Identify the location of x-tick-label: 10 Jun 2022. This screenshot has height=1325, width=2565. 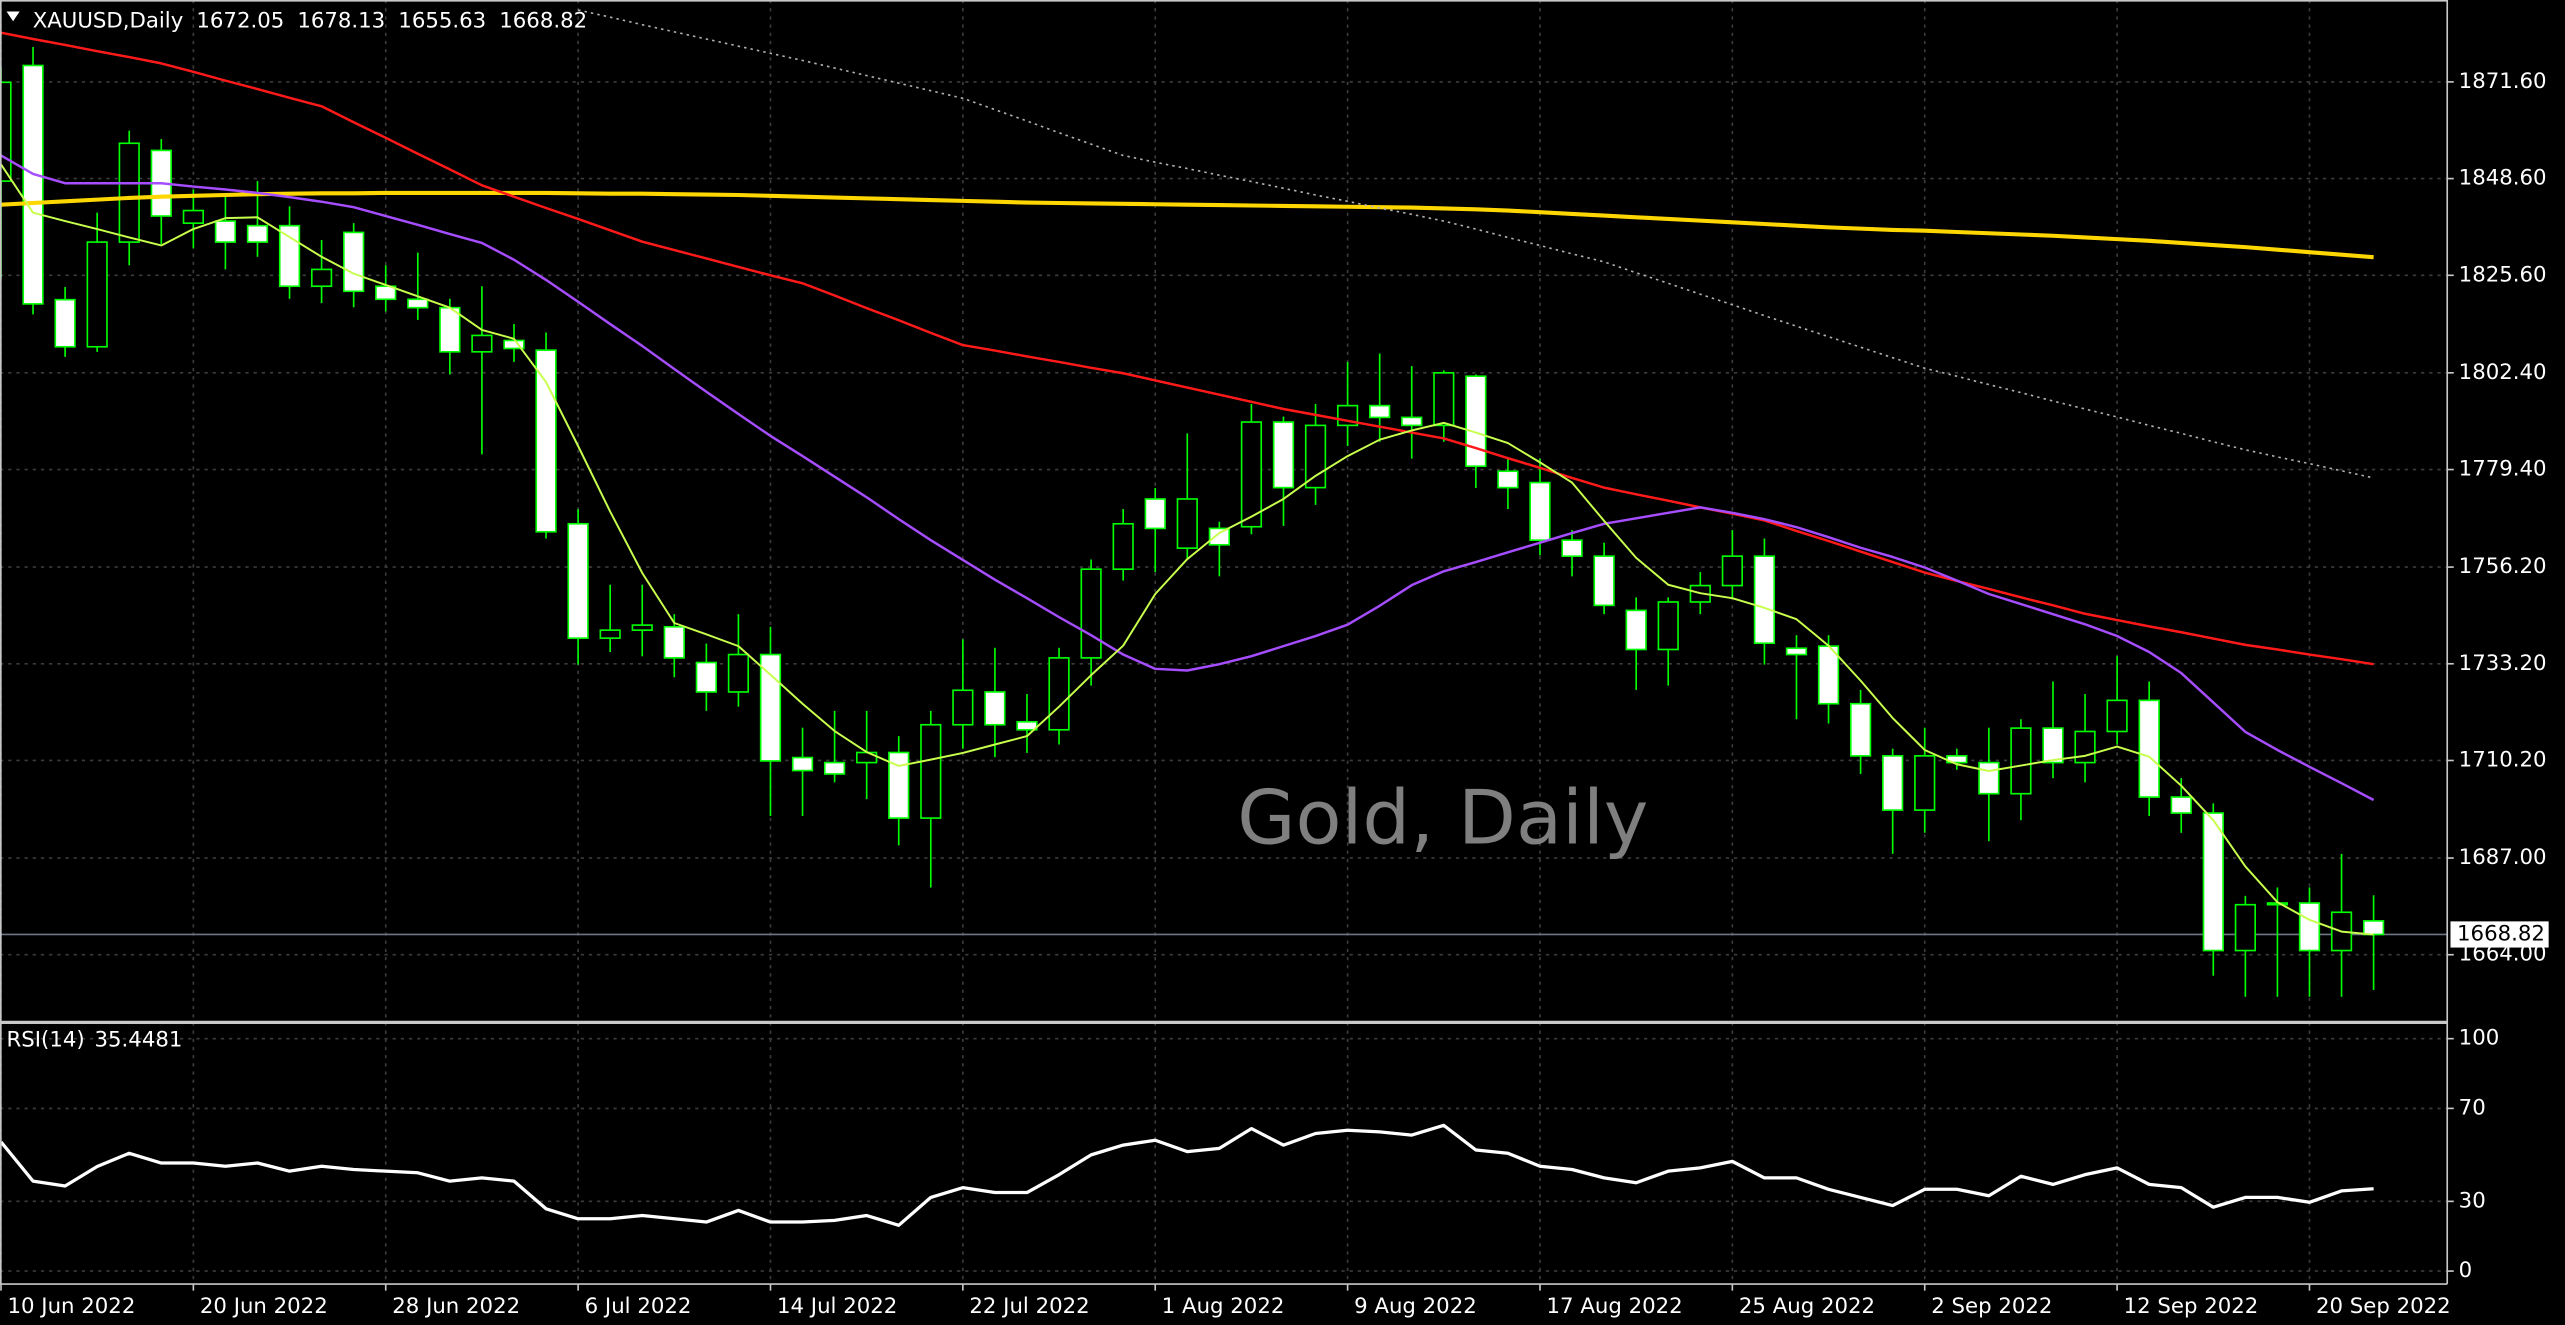
(72, 1306).